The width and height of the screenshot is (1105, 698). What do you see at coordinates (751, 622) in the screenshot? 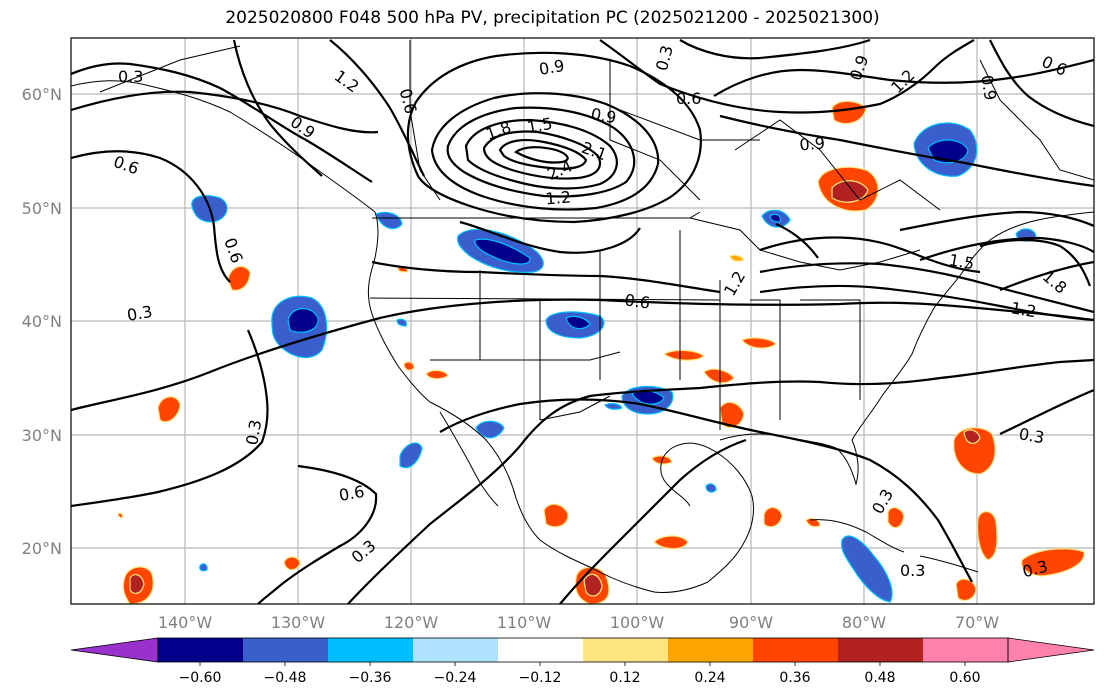
I see `x-tick-label: 90°W` at bounding box center [751, 622].